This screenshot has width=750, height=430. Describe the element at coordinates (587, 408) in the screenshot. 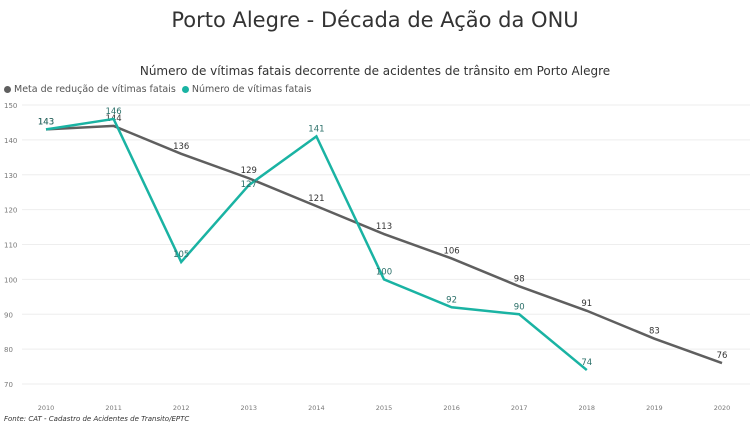

I see `x-tick-label: 2018` at that location.